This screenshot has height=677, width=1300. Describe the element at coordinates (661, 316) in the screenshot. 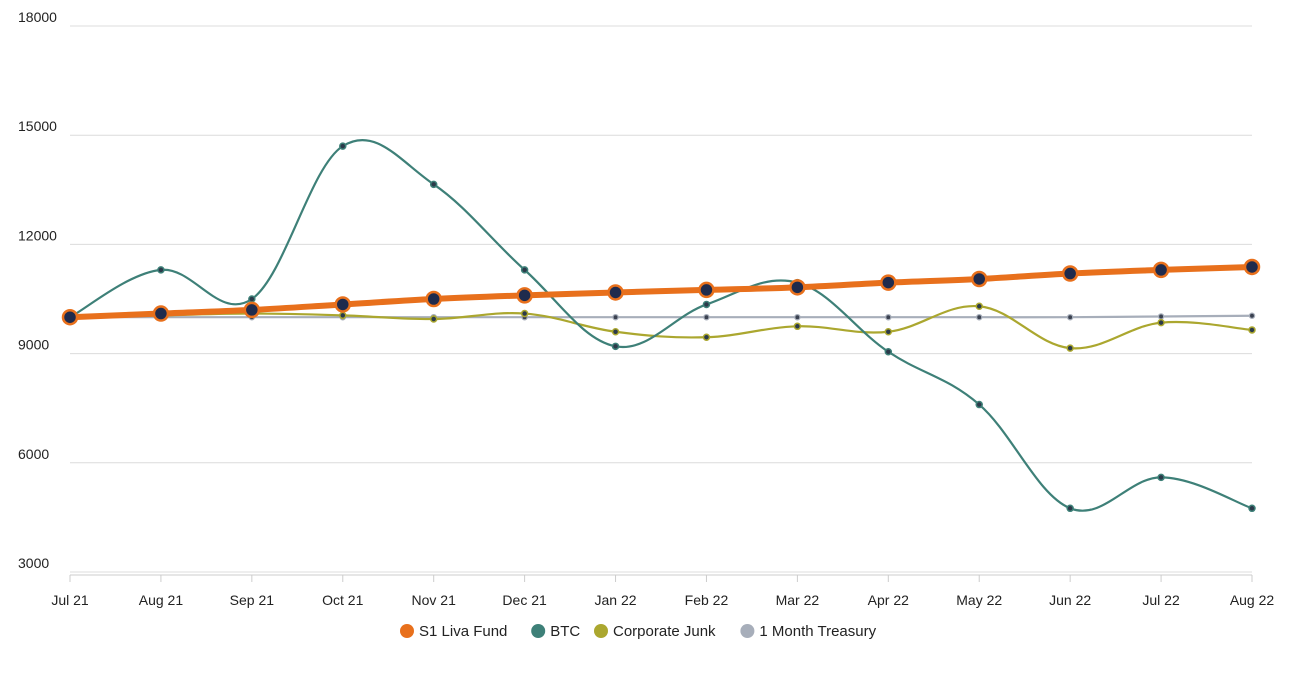

I see `series-line-1-month-treasury` at that location.